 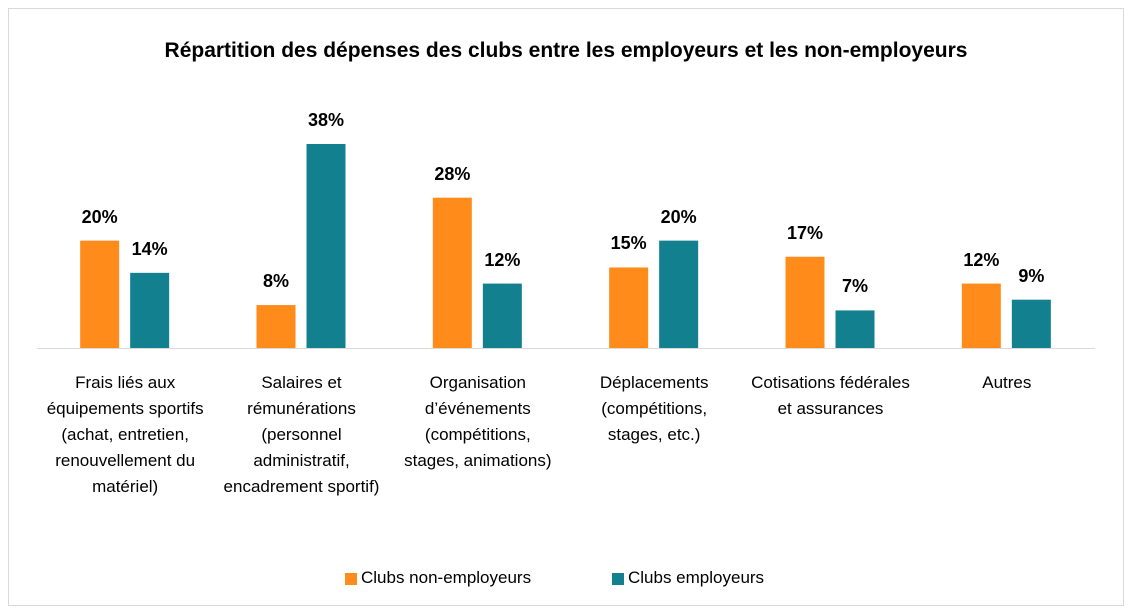 What do you see at coordinates (326, 120) in the screenshot?
I see `data-label: 38%` at bounding box center [326, 120].